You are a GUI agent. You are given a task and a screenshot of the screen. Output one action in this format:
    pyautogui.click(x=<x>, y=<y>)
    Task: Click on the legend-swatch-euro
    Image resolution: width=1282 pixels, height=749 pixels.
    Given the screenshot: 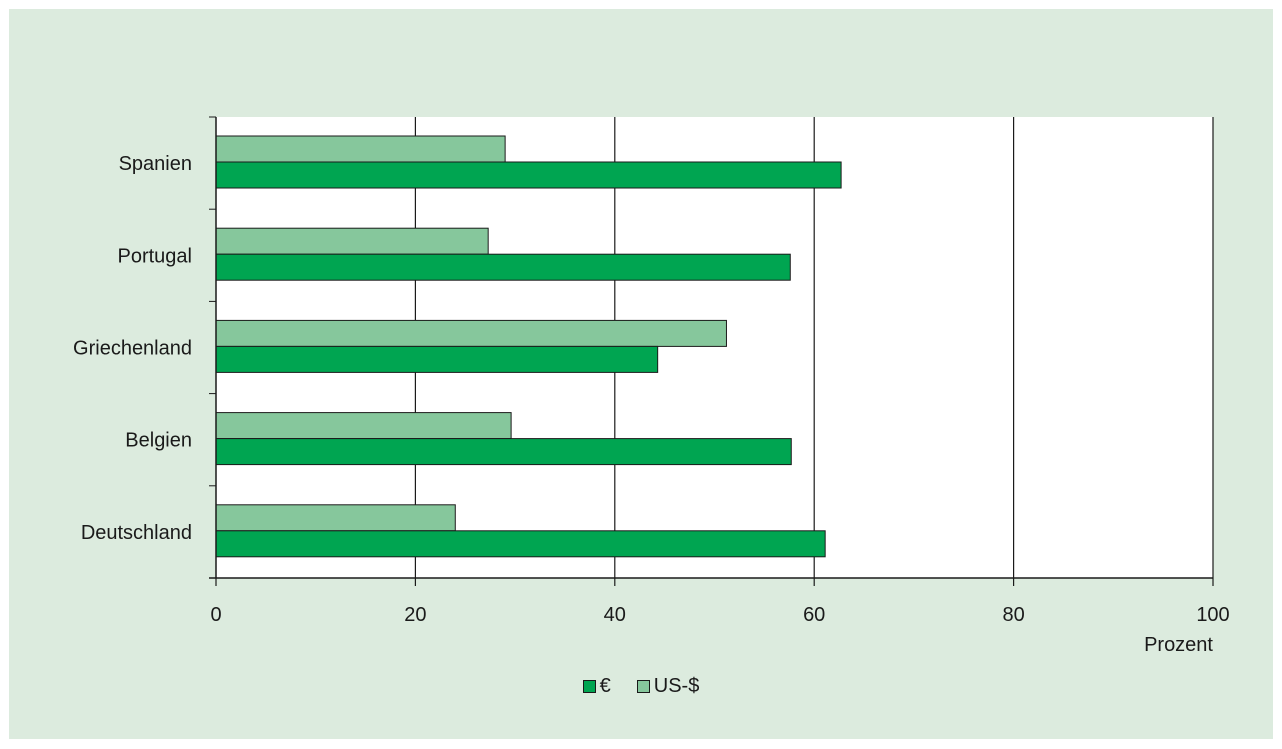 What is the action you would take?
    pyautogui.click(x=589, y=686)
    